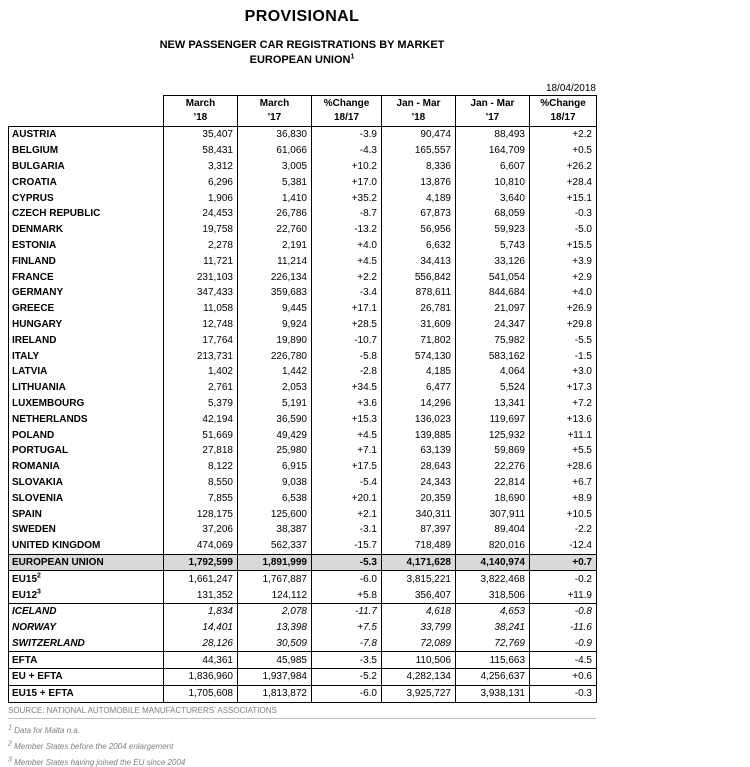  Describe the element at coordinates (346, 403) in the screenshot. I see `value-cell: +3.6` at that location.